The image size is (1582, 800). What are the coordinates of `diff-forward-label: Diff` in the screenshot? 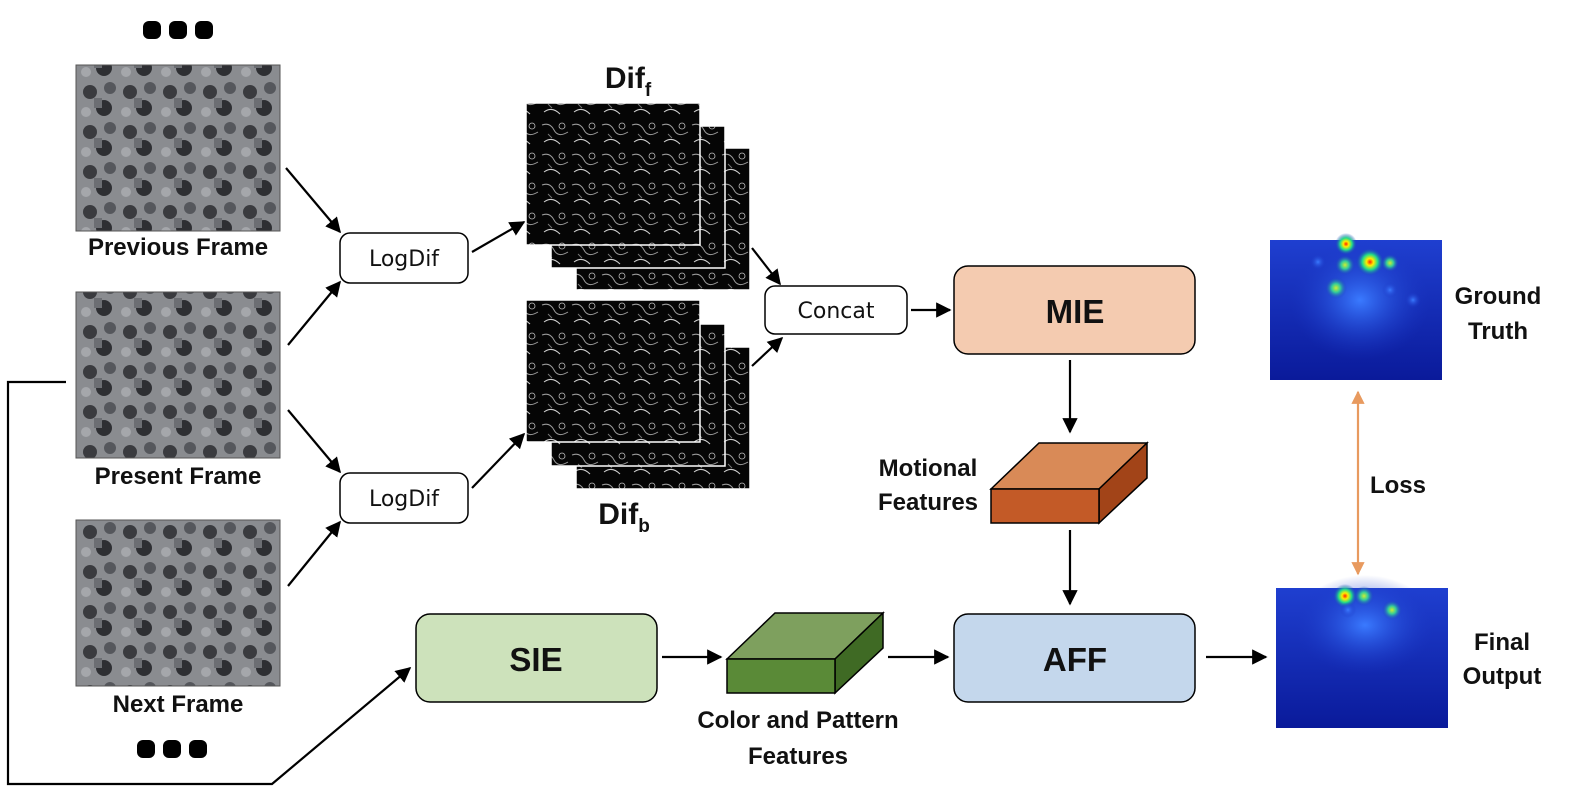 It's located at (628, 81).